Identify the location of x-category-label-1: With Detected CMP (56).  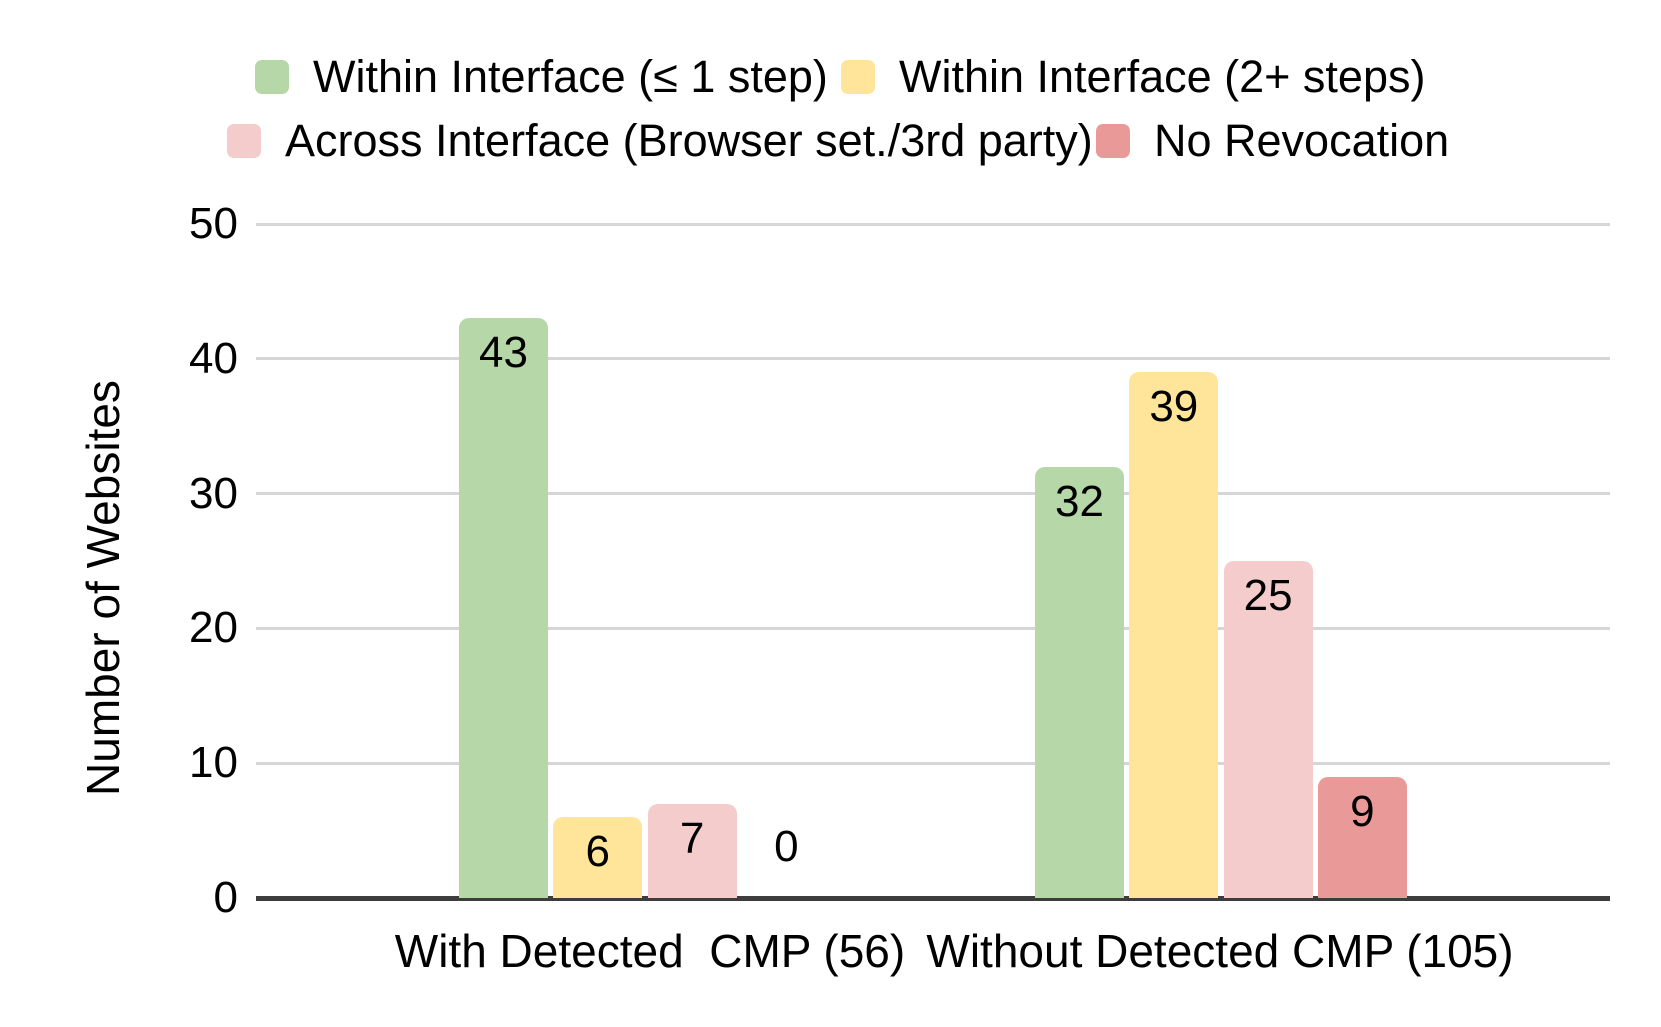
(650, 951).